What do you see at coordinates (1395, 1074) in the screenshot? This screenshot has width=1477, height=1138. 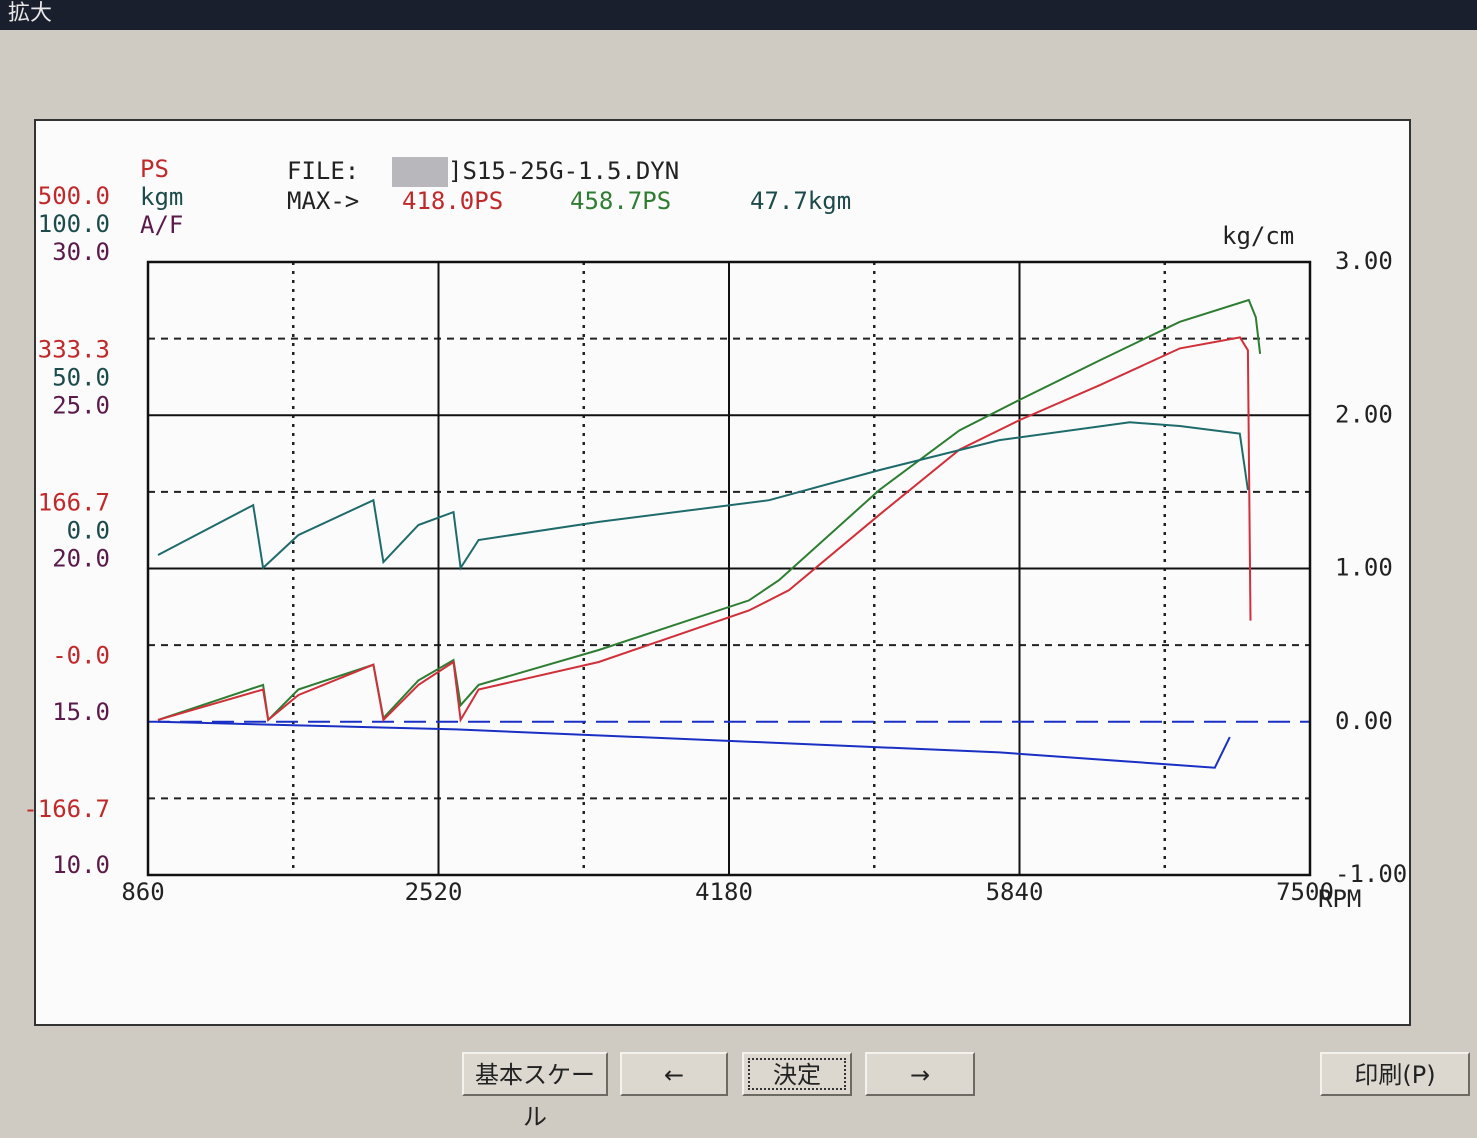 I see `button-print: 印刷(P)` at bounding box center [1395, 1074].